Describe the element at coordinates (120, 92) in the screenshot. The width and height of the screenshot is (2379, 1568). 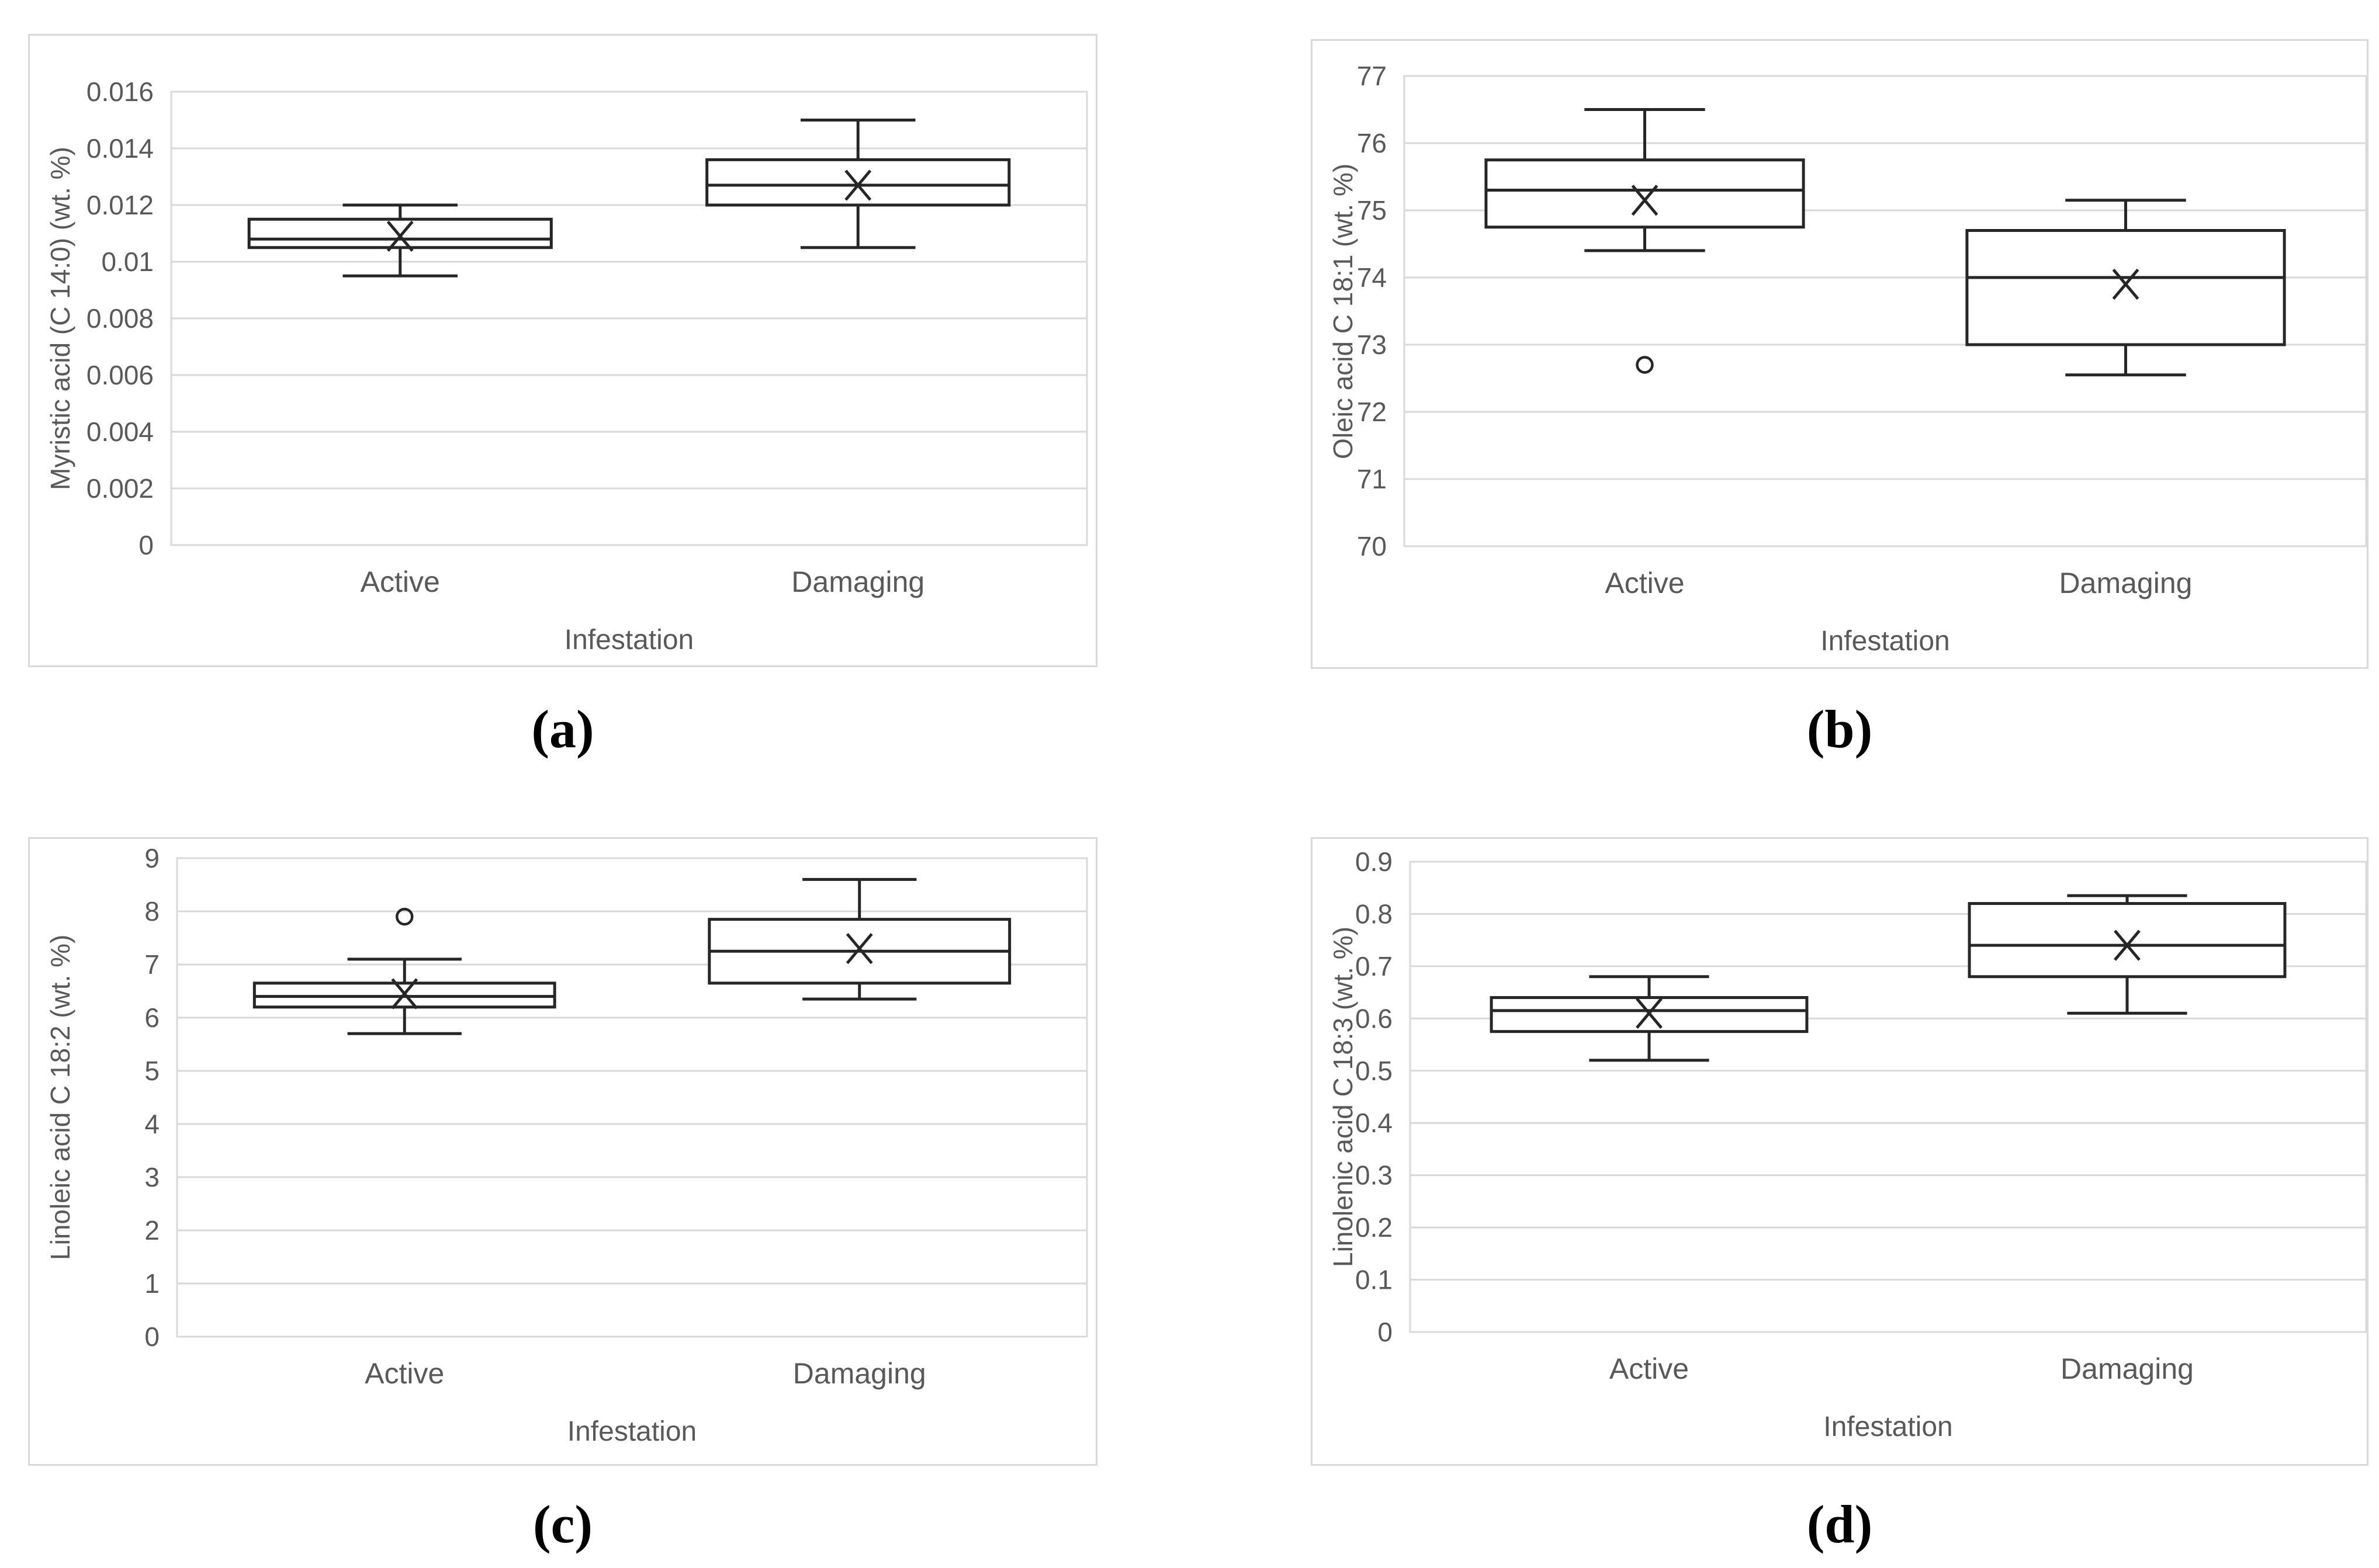
I see `y-tick-label: 0.016` at that location.